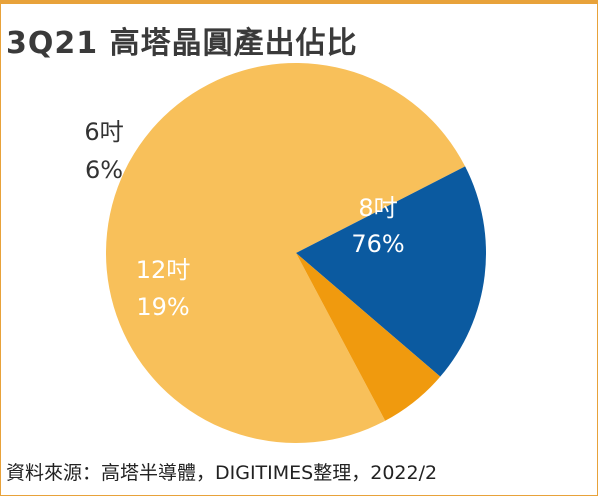 The image size is (600, 498). Describe the element at coordinates (162, 307) in the screenshot. I see `slice-label-12in-value: 19%` at that location.